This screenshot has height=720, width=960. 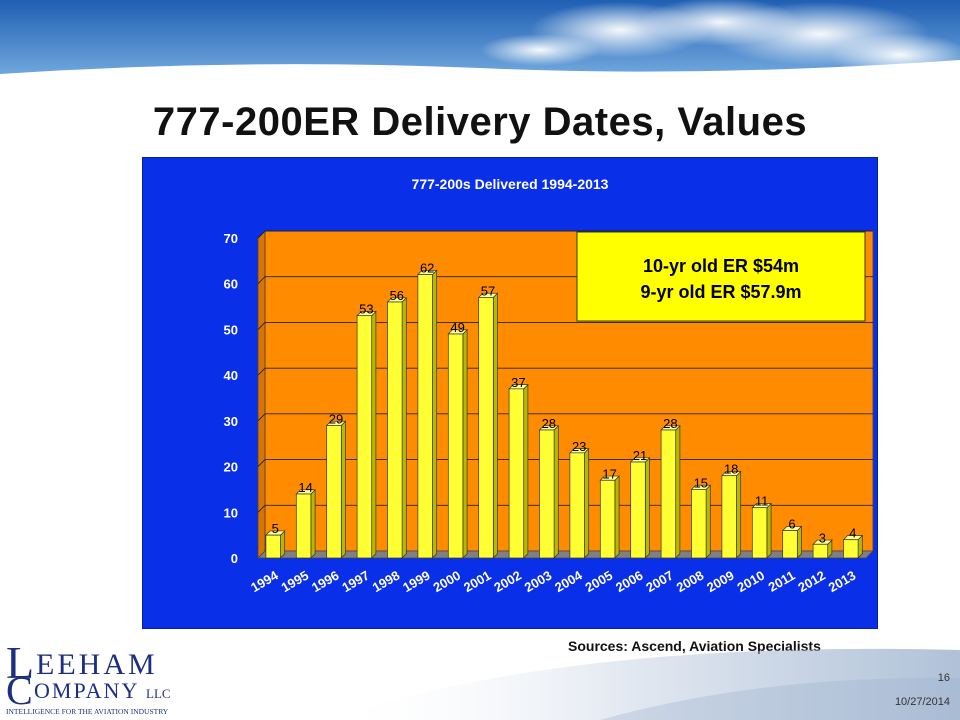 I want to click on x-tick-label: 2000, so click(x=447, y=581).